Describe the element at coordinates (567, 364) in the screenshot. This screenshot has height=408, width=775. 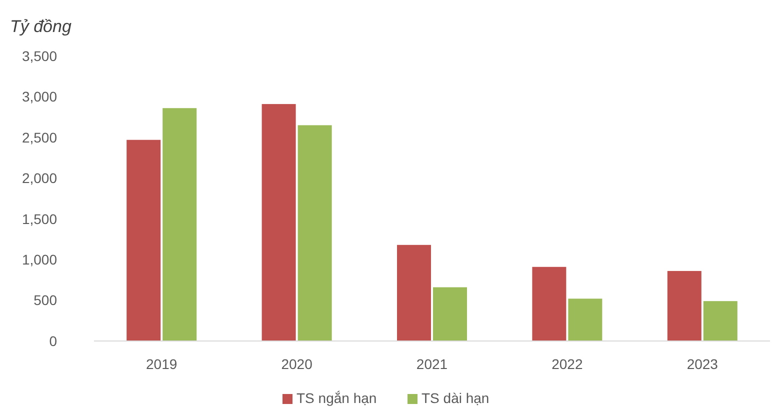
I see `x-tick-label: 2022` at that location.